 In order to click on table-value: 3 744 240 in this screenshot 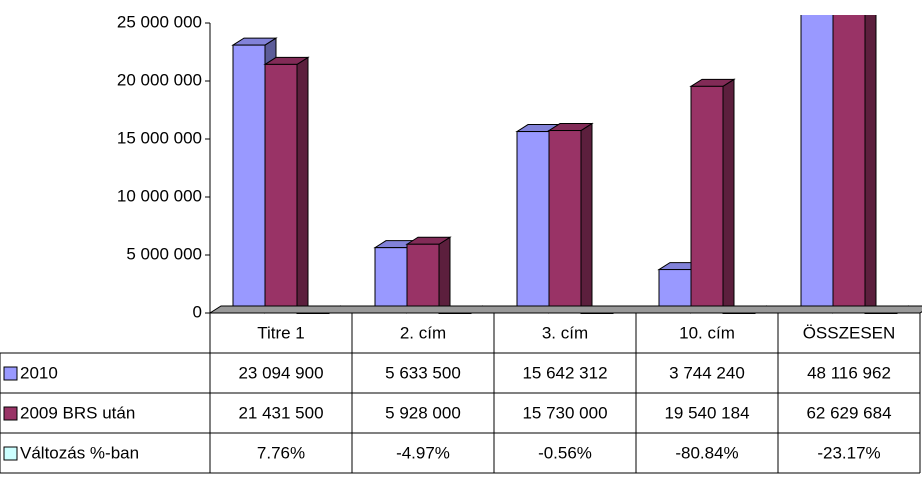, I will do `click(707, 372)`.